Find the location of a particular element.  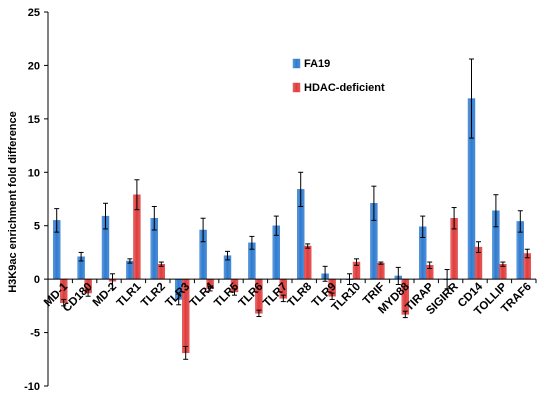

bar-fa19-tlr1 is located at coordinates (130, 270).